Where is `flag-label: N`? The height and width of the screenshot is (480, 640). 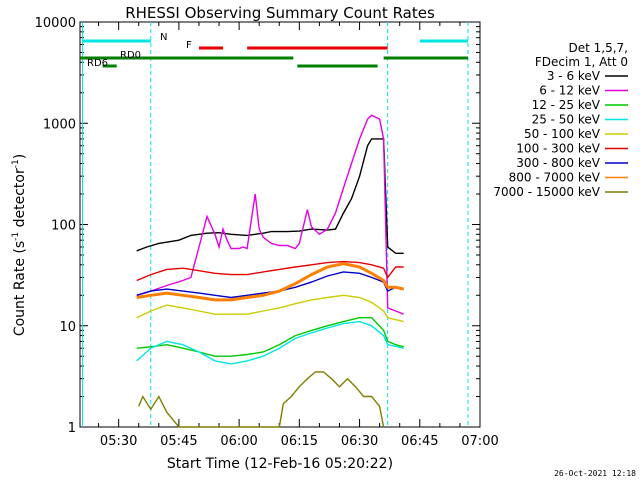 flag-label: N is located at coordinates (163, 37).